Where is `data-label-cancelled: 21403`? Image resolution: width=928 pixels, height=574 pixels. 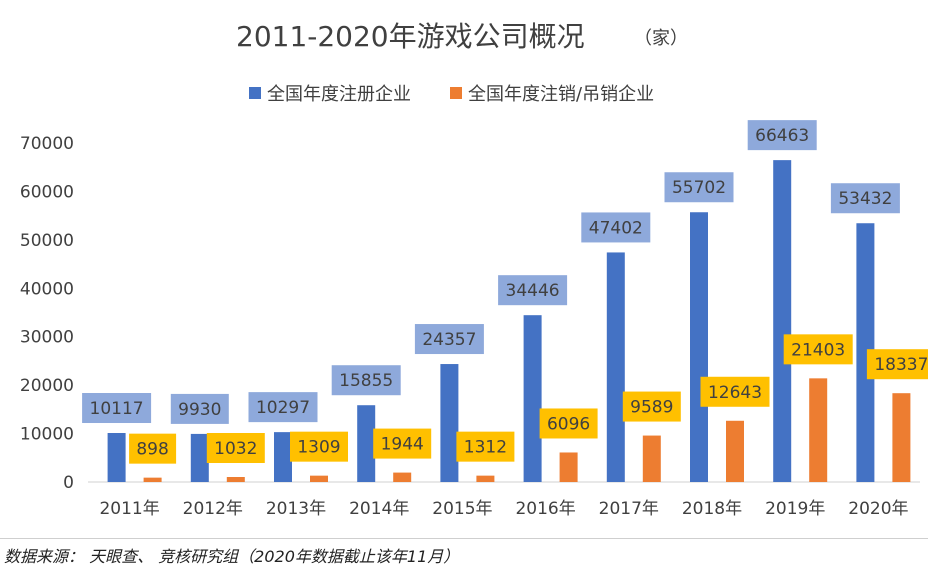 data-label-cancelled: 21403 is located at coordinates (818, 350).